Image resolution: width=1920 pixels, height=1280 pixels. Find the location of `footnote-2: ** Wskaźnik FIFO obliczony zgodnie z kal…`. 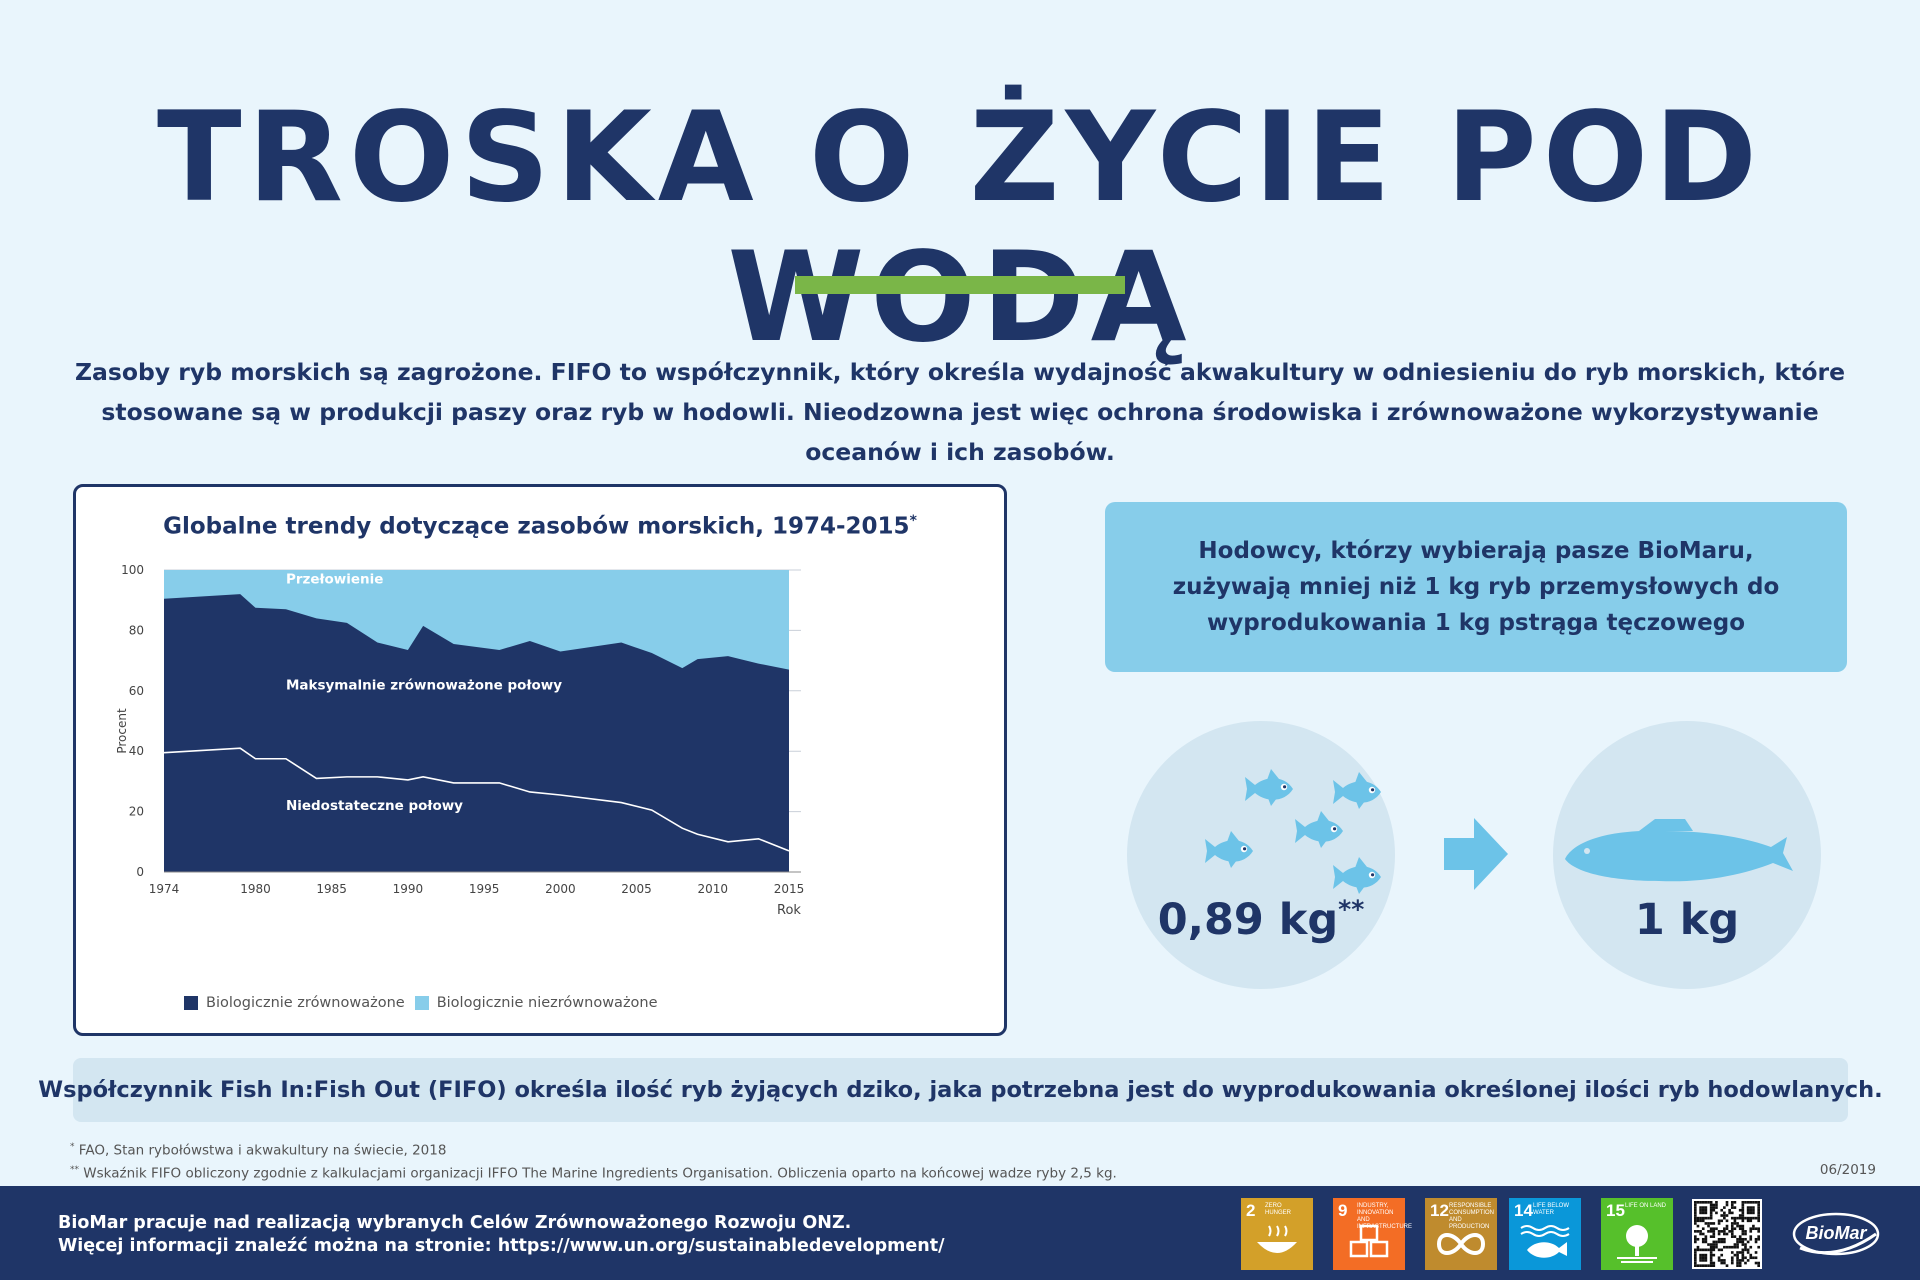

footnote-2: ** Wskaźnik FIFO obliczony zgodnie z kal… is located at coordinates (593, 1172).